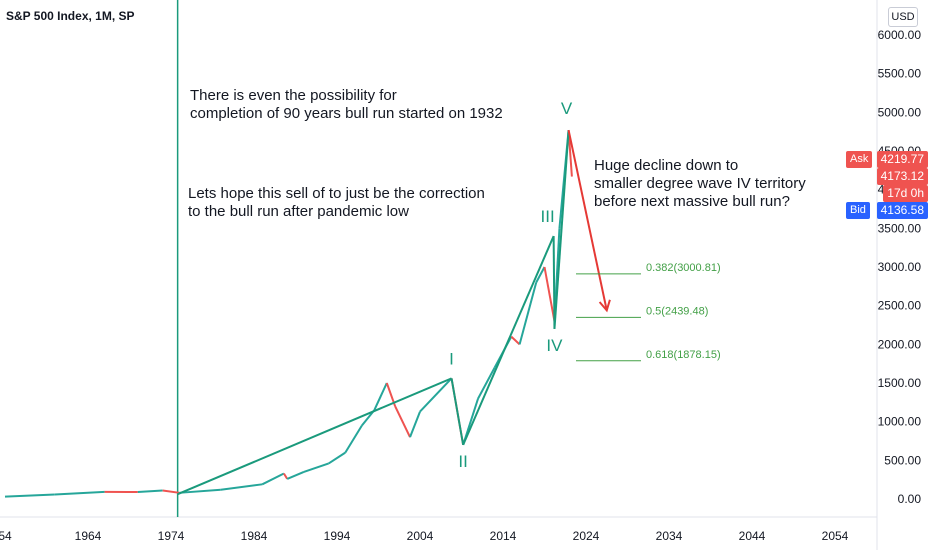 This screenshot has width=932, height=550. Describe the element at coordinates (900, 306) in the screenshot. I see `y-tick-label: 2500.00` at that location.